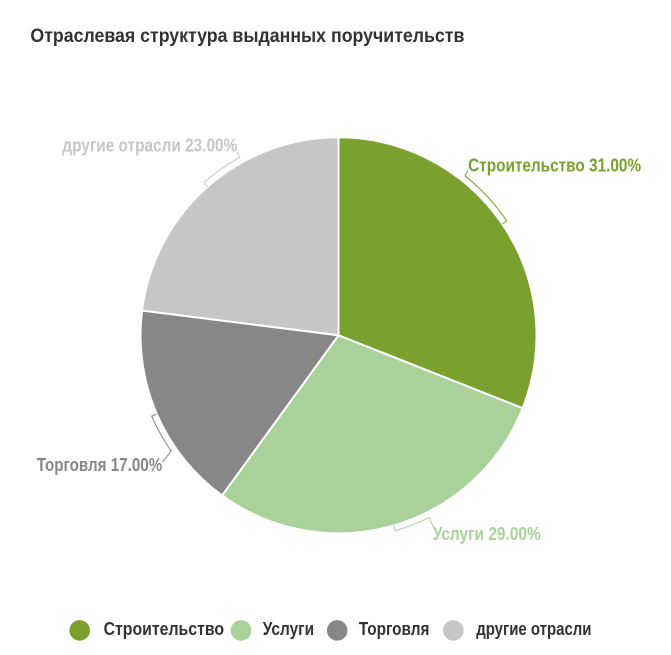  Describe the element at coordinates (487, 533) in the screenshot. I see `svg-text: Услуги 29.00%` at that location.